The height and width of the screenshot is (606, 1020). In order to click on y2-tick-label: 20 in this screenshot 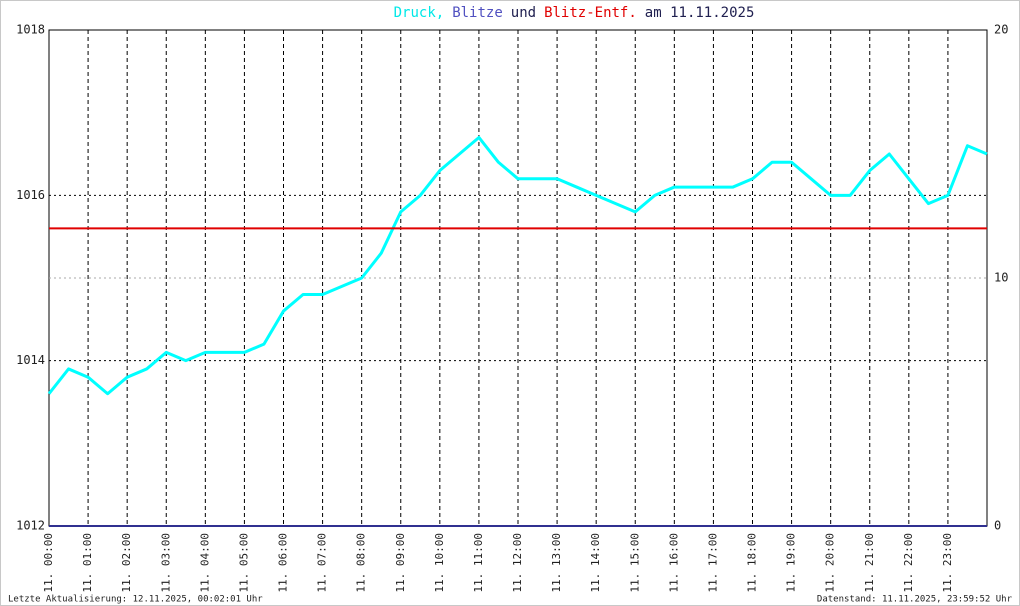, I will do `click(1001, 30)`.